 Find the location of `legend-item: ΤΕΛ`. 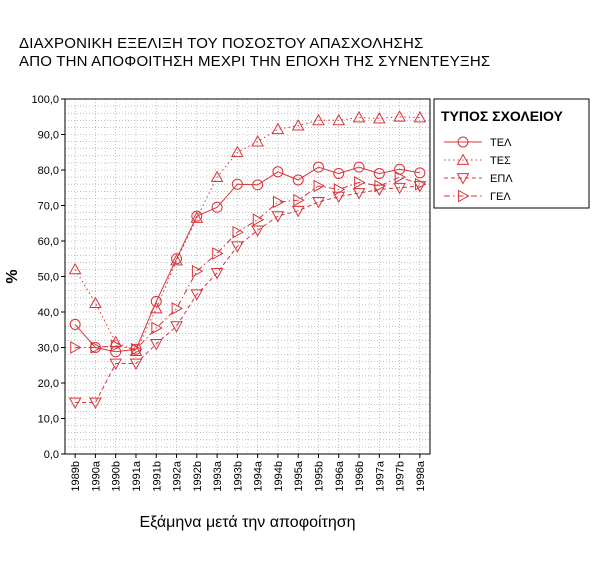

legend-item: ΤΕΛ is located at coordinates (478, 142).